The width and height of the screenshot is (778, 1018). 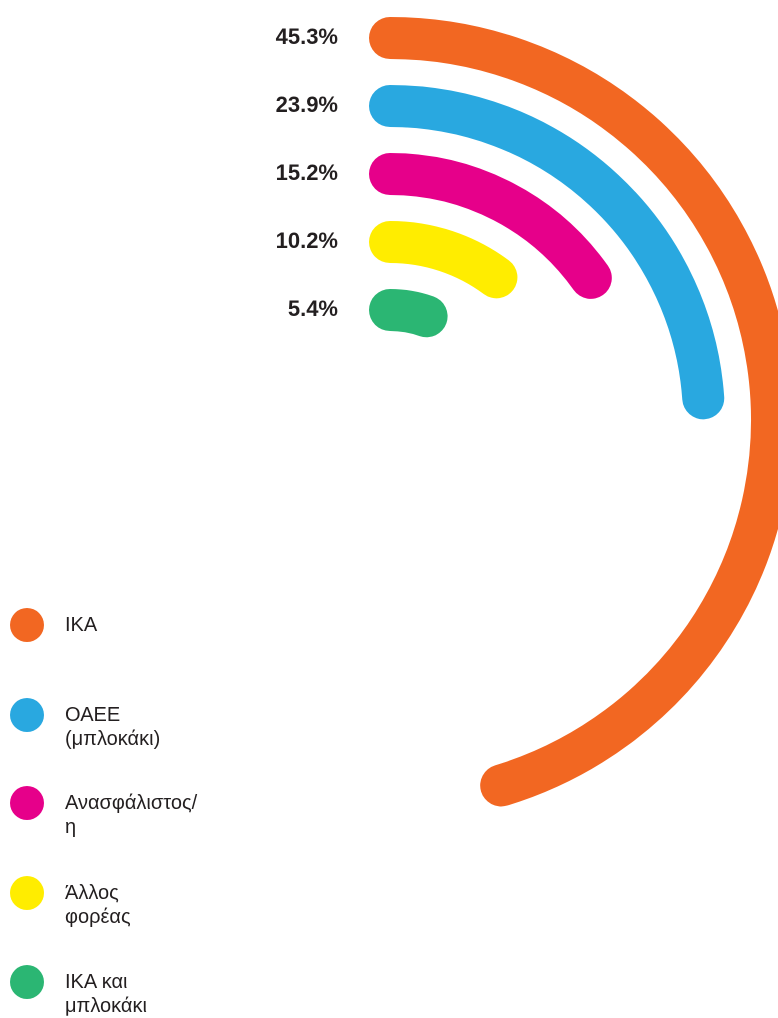 I want to click on value-label: 15.2%, so click(x=307, y=172).